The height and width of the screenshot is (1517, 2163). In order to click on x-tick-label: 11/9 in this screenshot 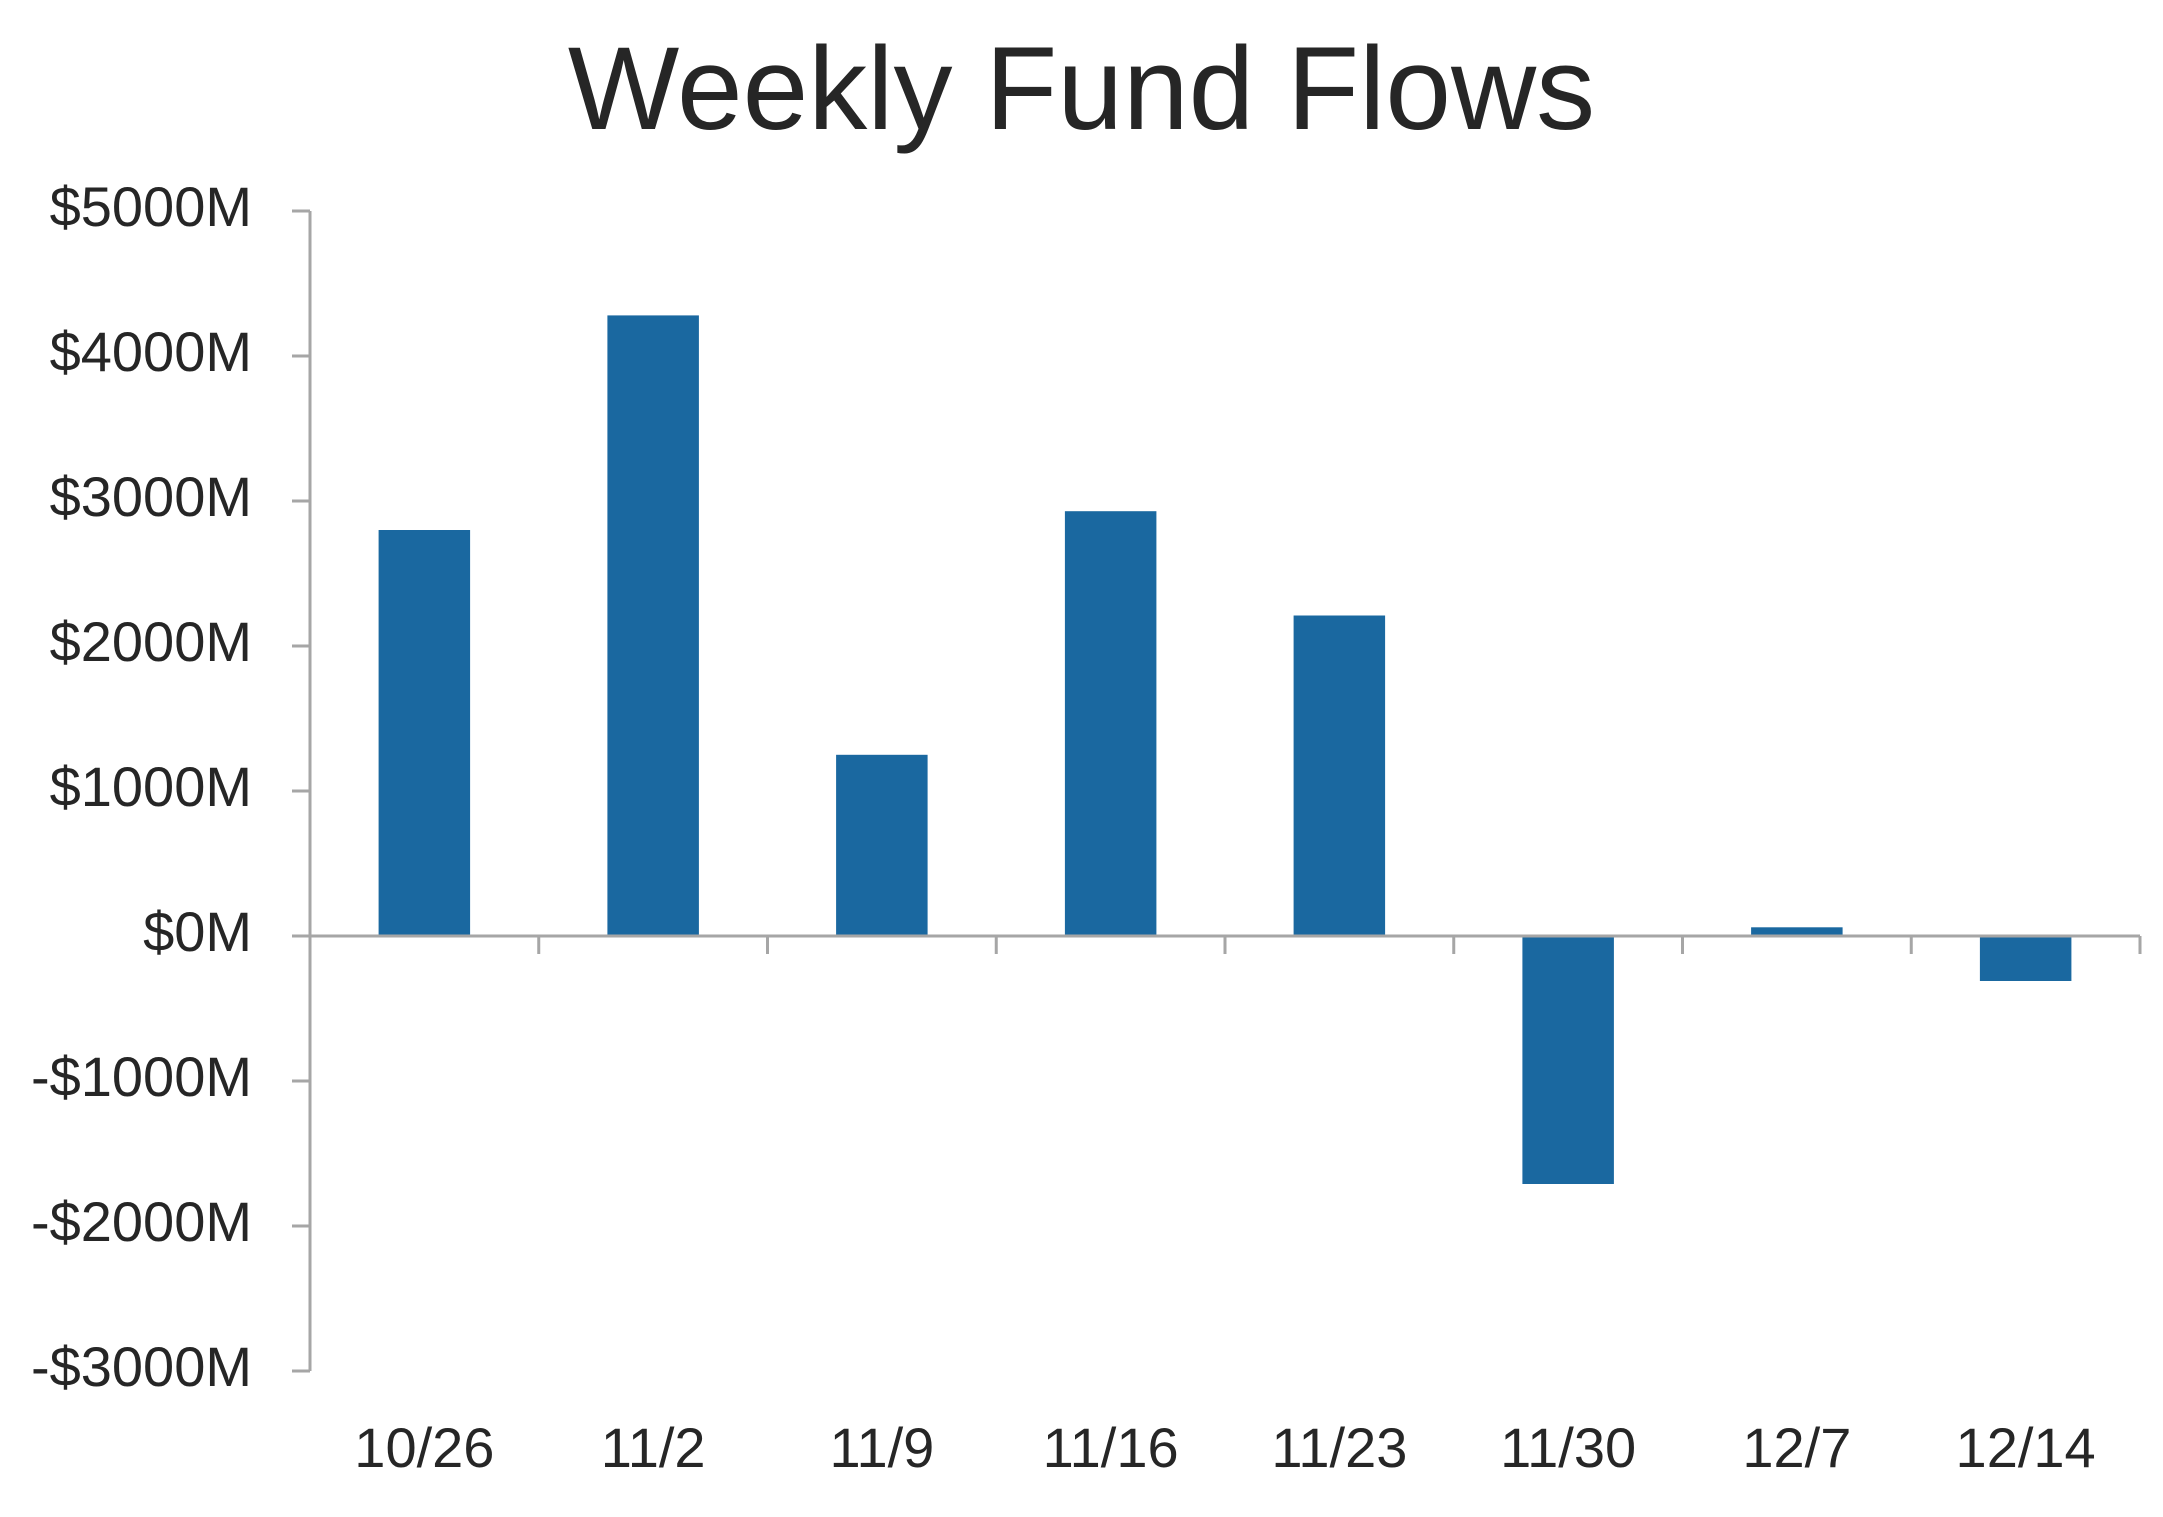, I will do `click(881, 1447)`.